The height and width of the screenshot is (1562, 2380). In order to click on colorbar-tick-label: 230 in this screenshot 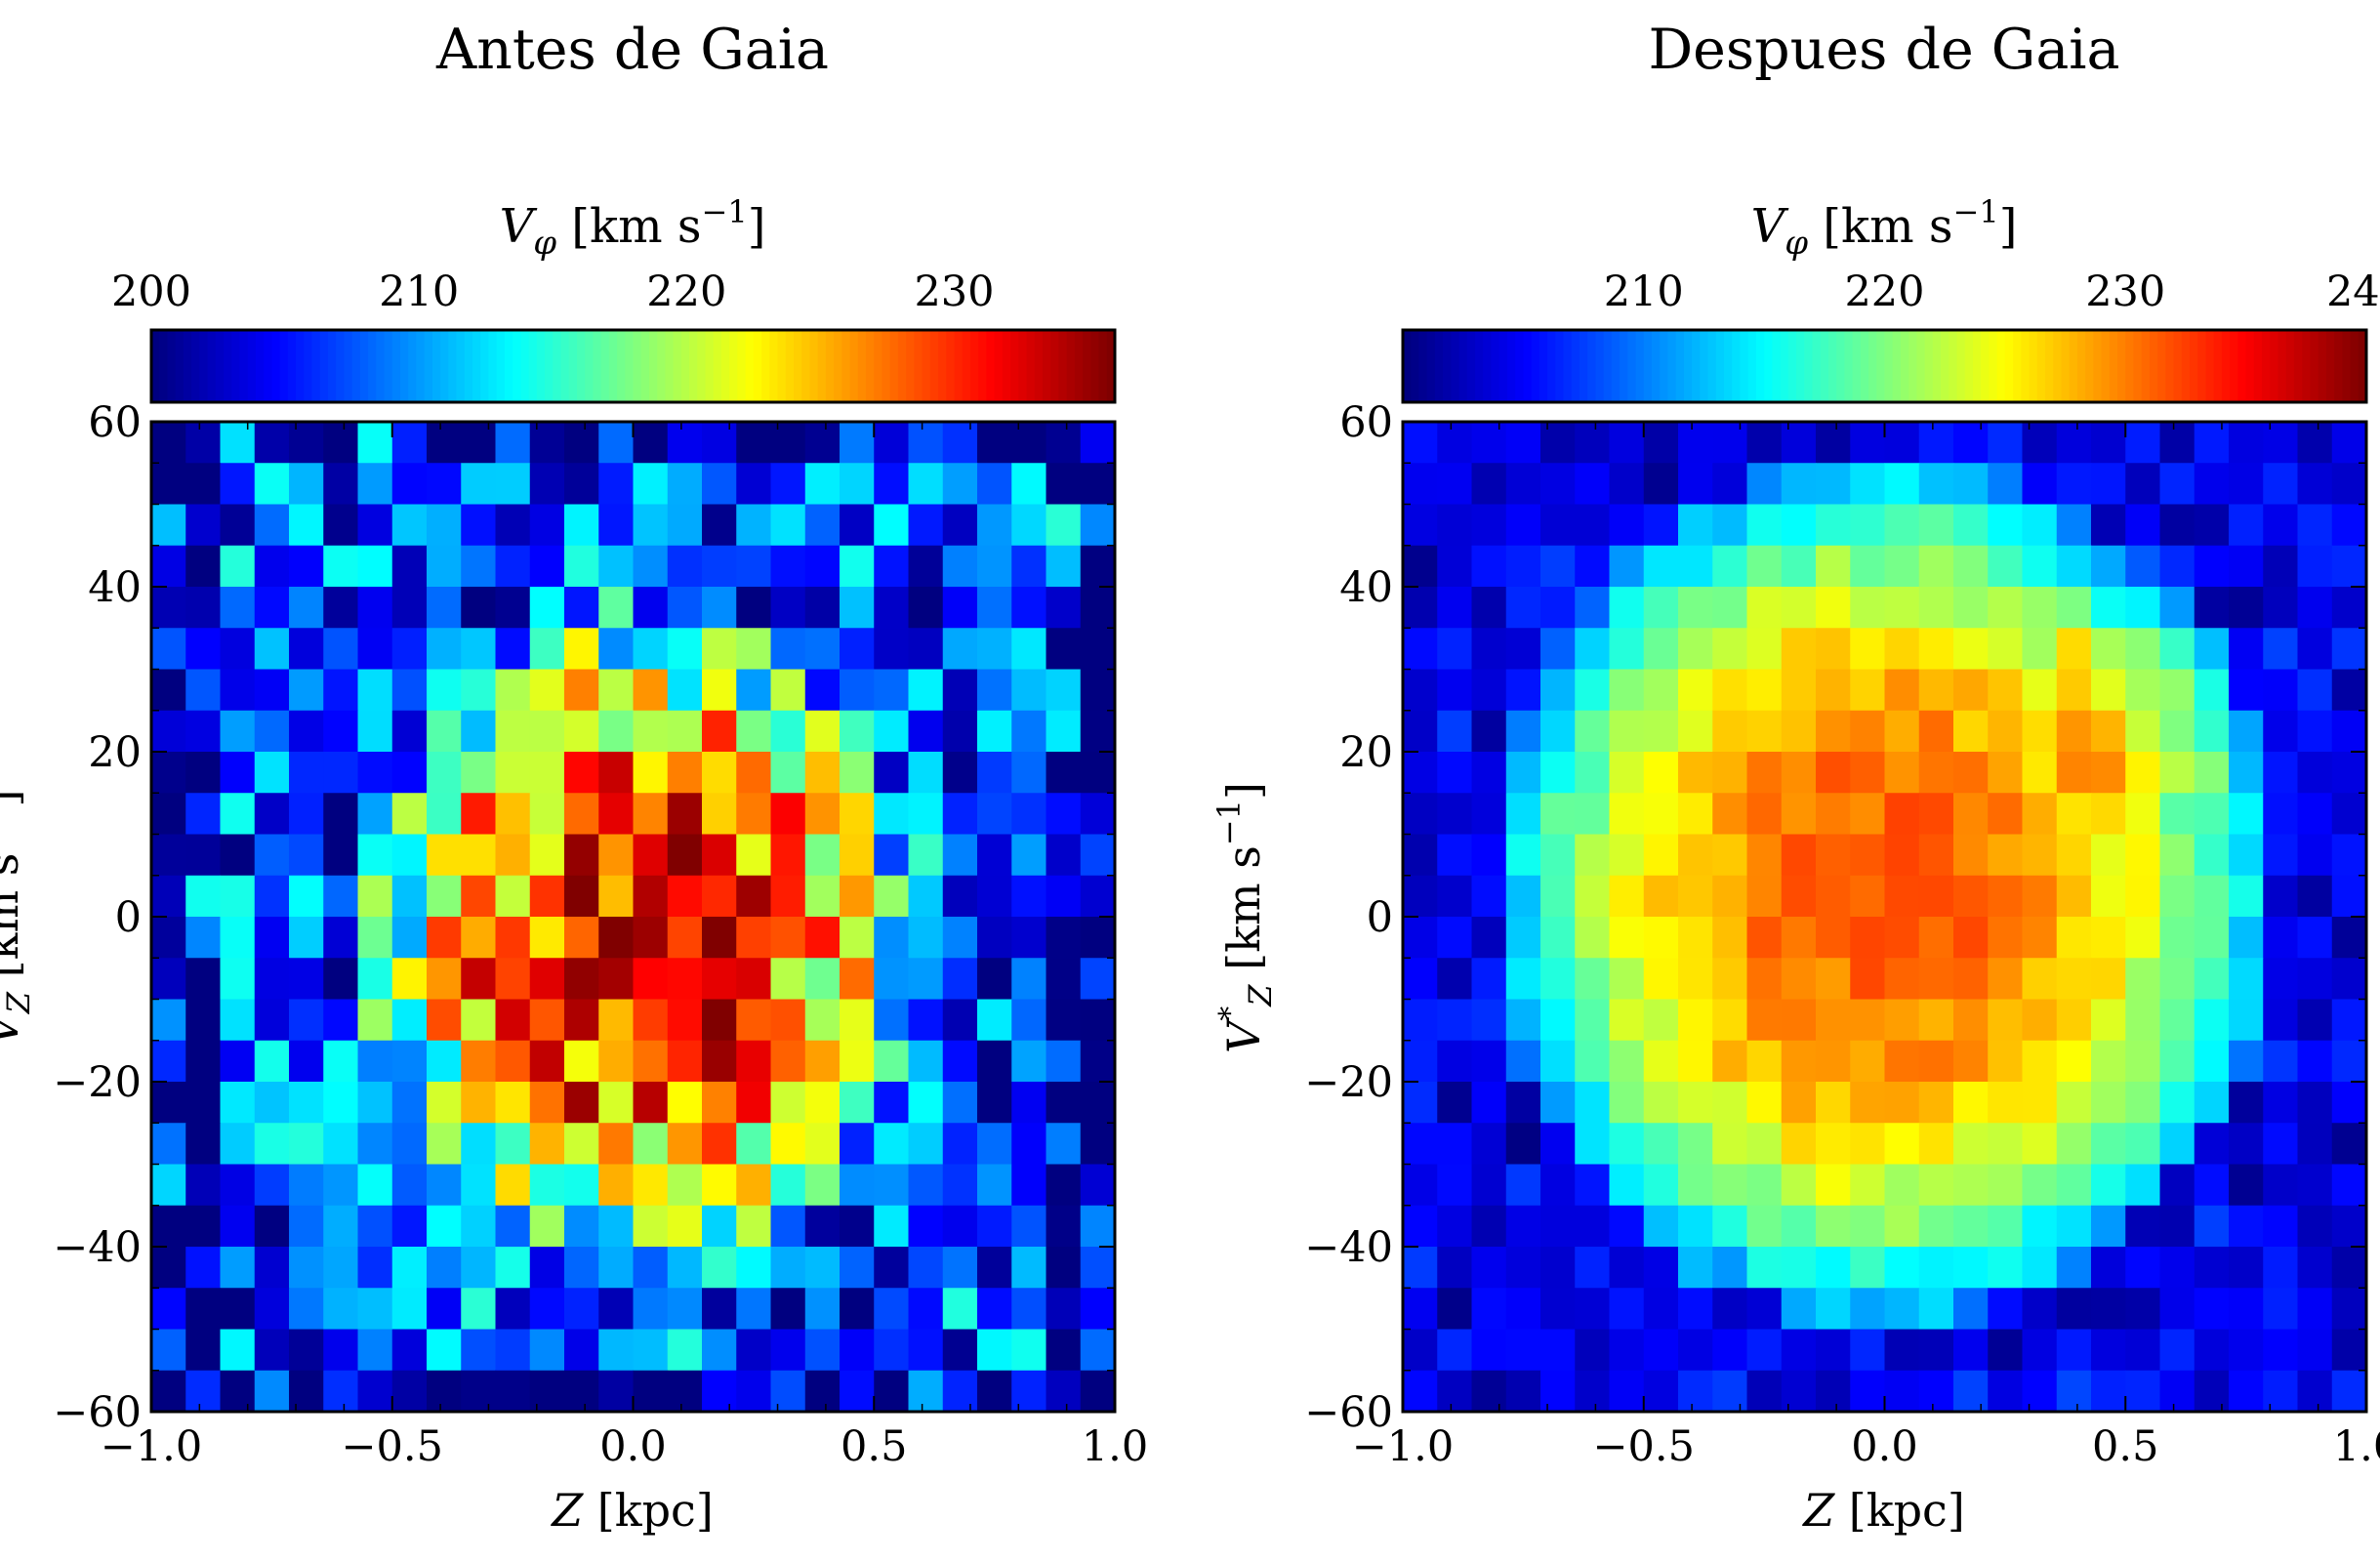, I will do `click(954, 291)`.